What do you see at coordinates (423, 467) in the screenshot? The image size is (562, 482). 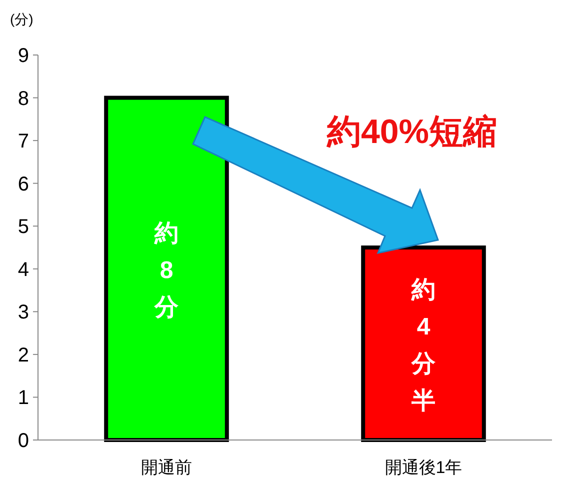 I see `x-tick-label: 開通後1年` at bounding box center [423, 467].